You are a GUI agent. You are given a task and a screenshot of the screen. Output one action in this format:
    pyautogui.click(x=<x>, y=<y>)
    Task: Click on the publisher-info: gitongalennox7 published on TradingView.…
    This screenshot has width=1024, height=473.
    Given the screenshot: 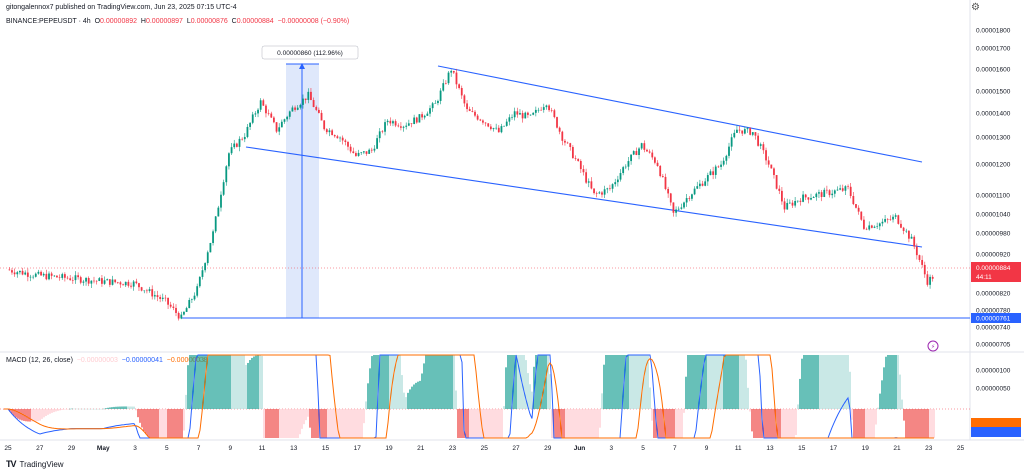 What is the action you would take?
    pyautogui.click(x=121, y=7)
    